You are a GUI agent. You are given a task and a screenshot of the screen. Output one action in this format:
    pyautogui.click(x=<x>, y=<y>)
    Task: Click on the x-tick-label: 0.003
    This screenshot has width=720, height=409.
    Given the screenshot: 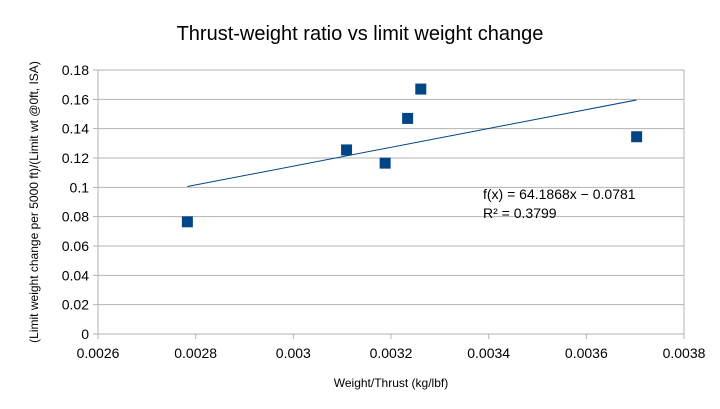 What is the action you would take?
    pyautogui.click(x=293, y=353)
    